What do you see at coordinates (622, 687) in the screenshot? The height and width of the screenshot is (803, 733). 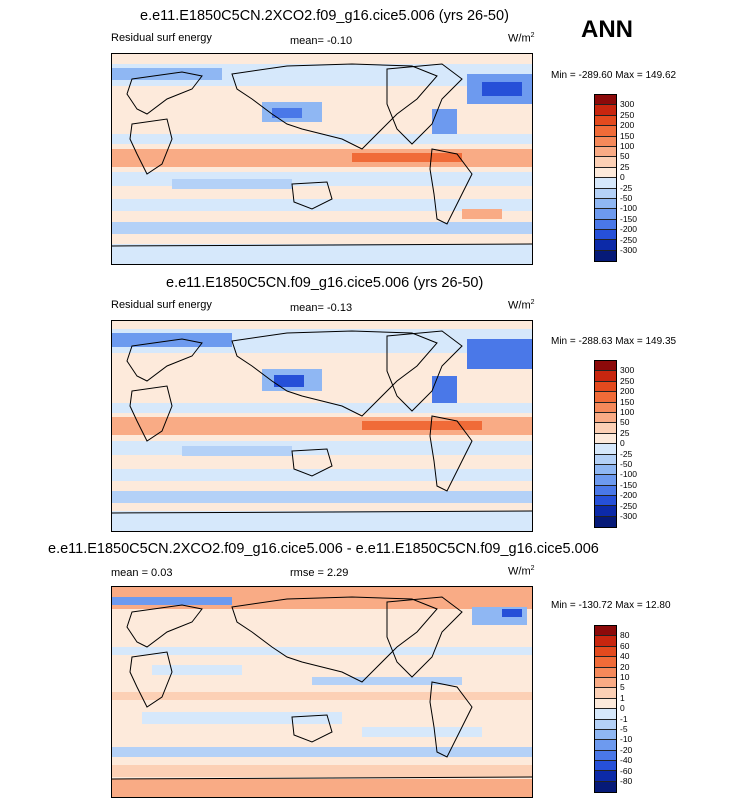 I see `colorbar-tick-label: 5` at bounding box center [622, 687].